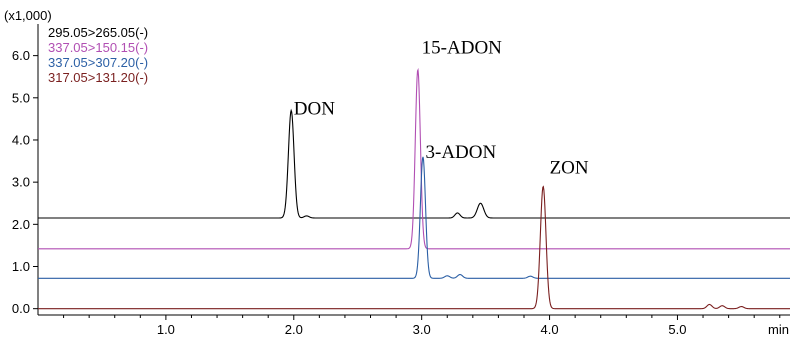 The image size is (794, 340). What do you see at coordinates (778, 329) in the screenshot?
I see `x-unit-label: min` at bounding box center [778, 329].